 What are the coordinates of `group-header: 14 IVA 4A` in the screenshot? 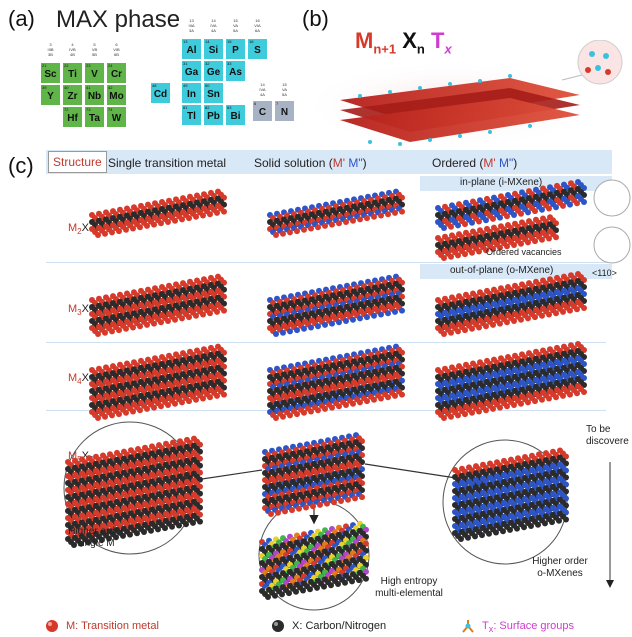 It's located at (262, 89).